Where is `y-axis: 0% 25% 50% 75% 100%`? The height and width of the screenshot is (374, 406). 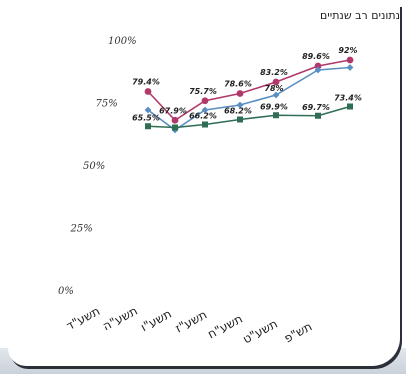
y-axis: 0% 25% 50% 75% 100% is located at coordinates (97, 166).